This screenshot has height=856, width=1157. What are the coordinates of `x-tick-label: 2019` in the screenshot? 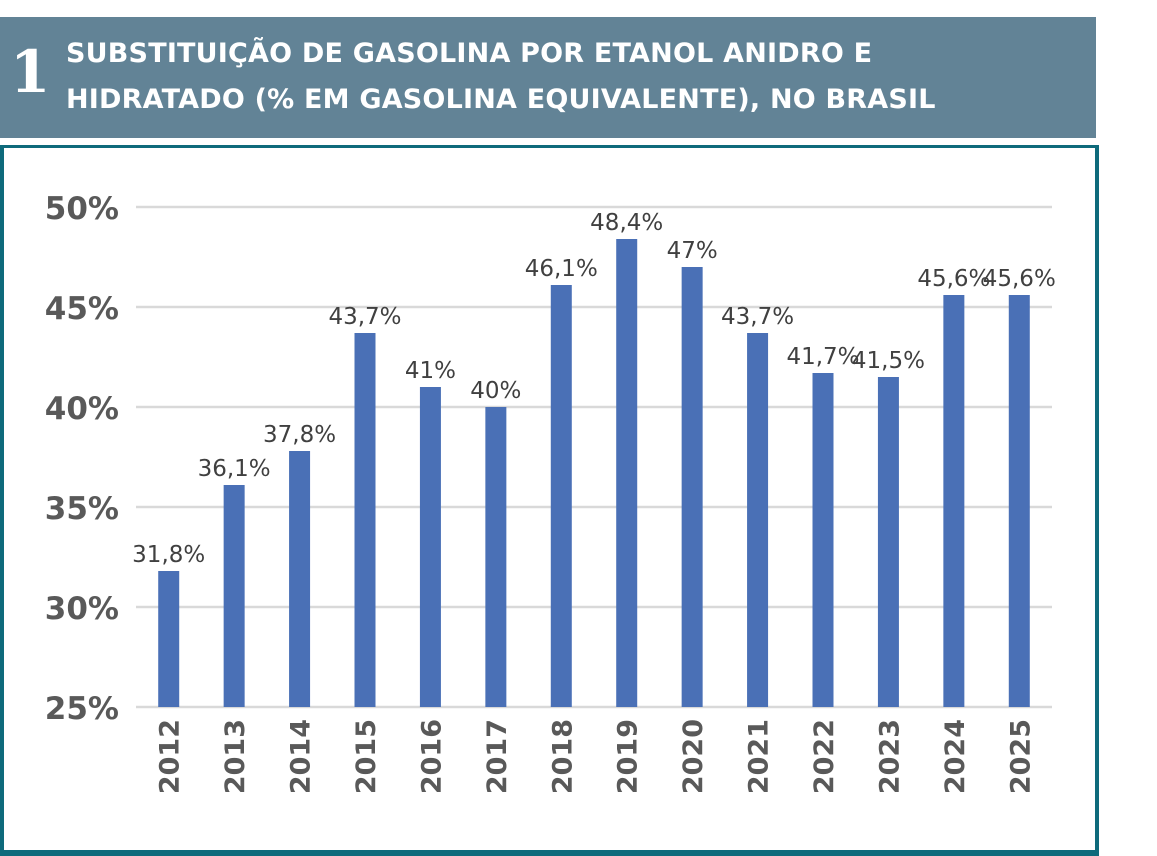 It's located at (628, 756).